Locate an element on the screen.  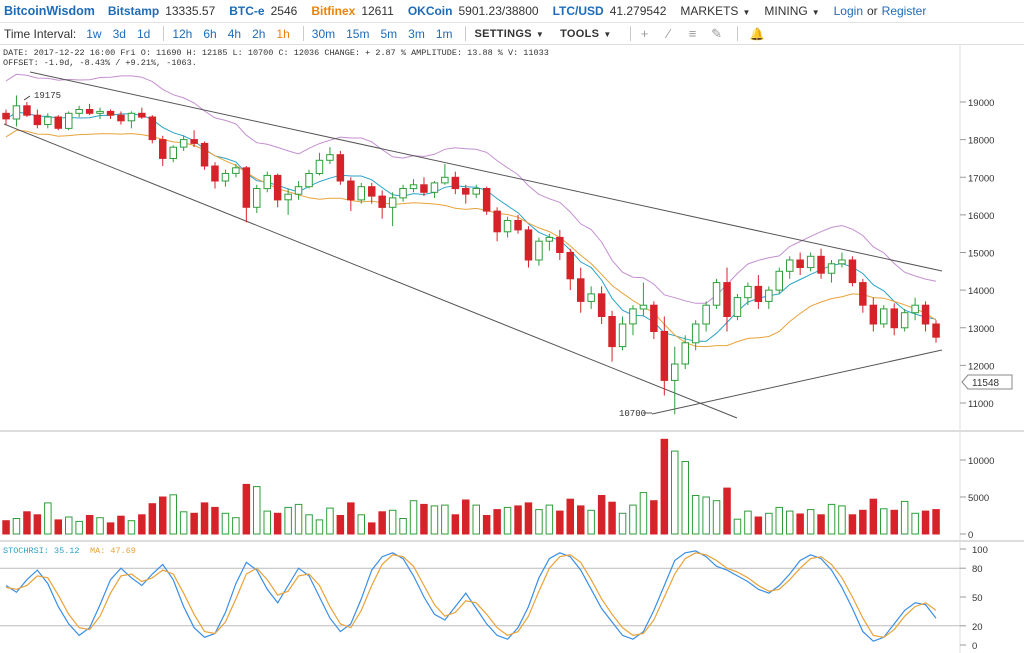
login-link: Login is located at coordinates (848, 11).